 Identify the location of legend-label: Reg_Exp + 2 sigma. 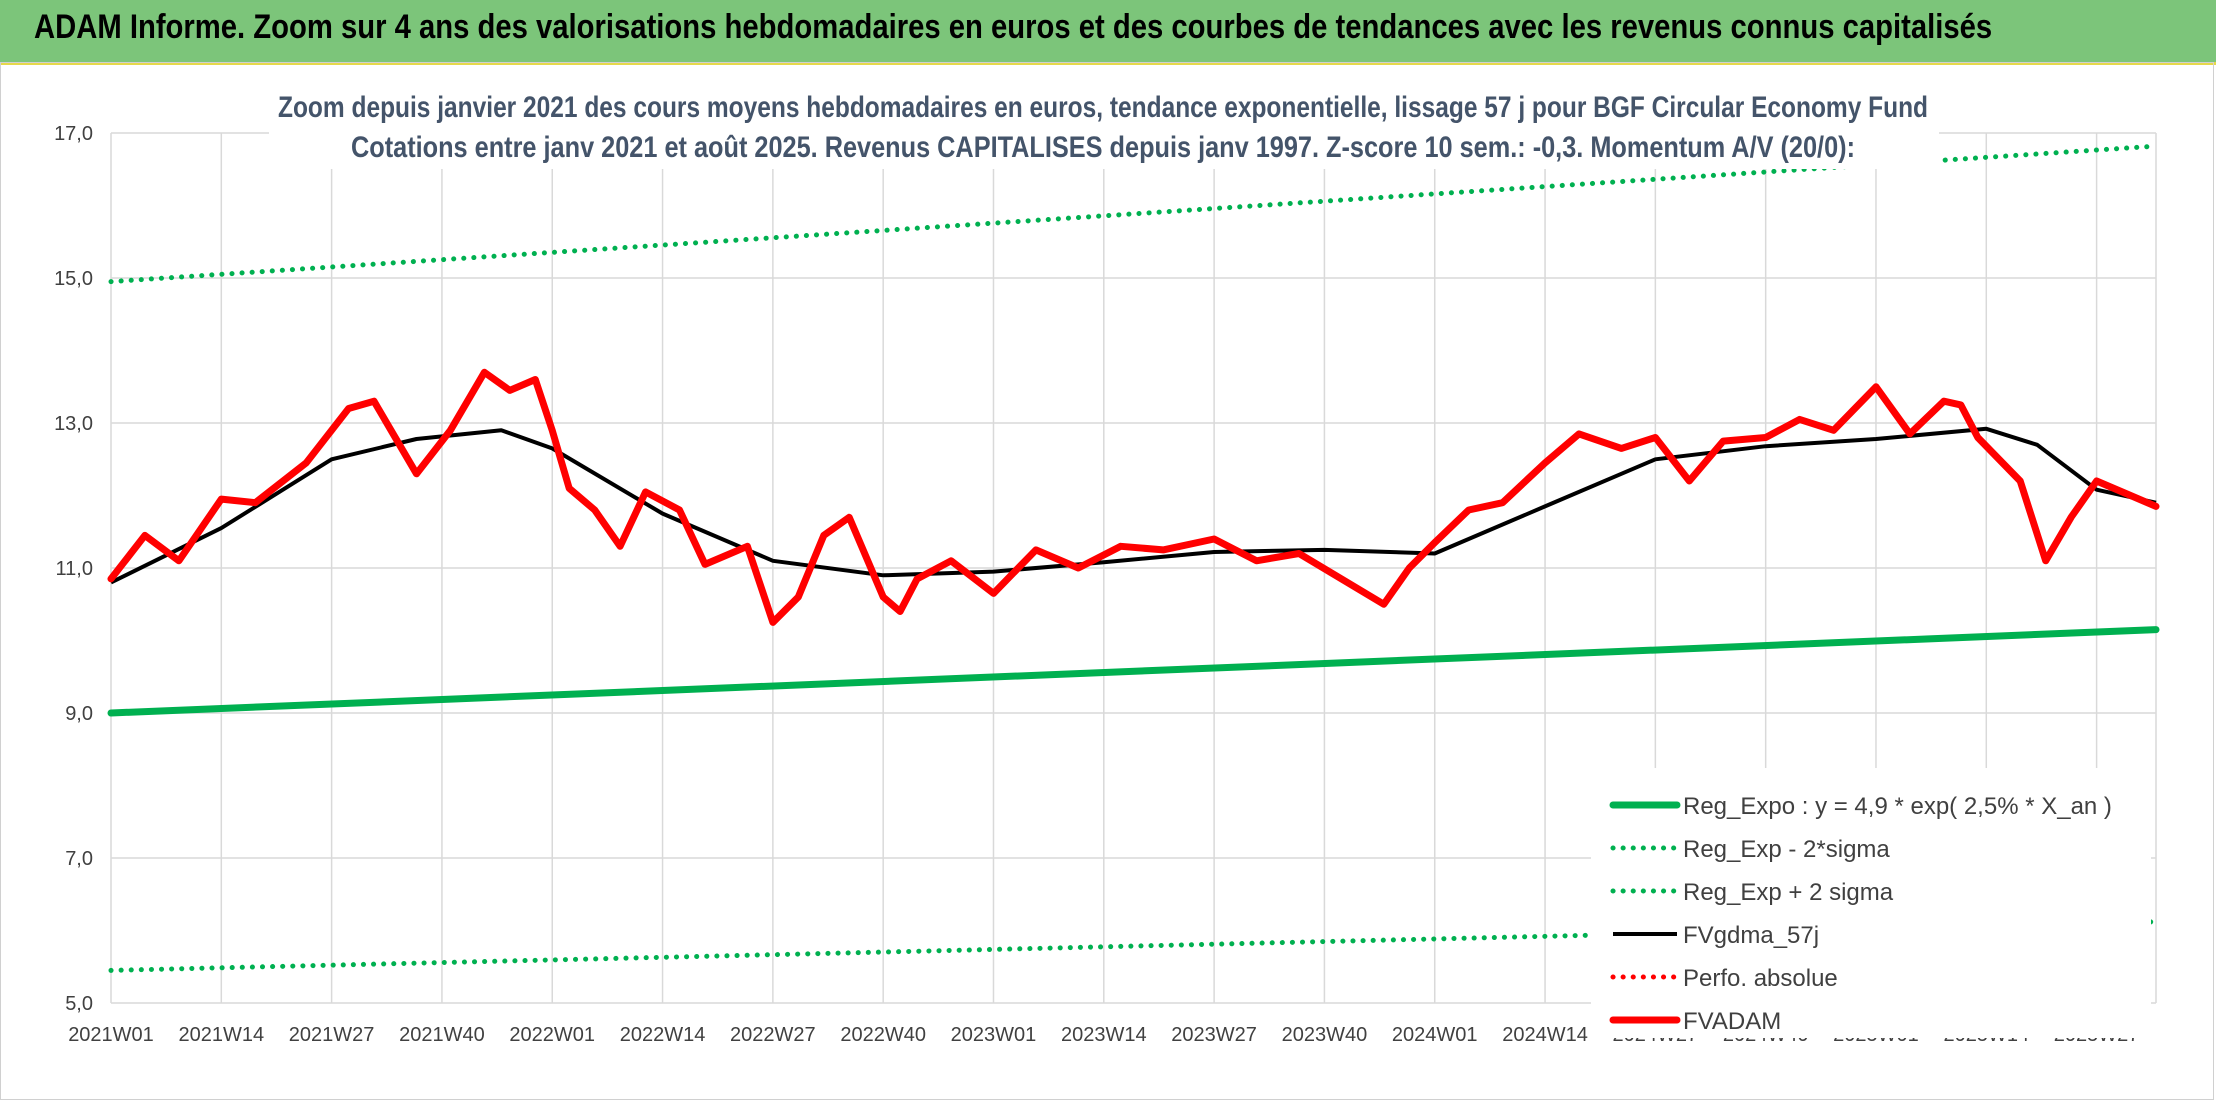
(1788, 892).